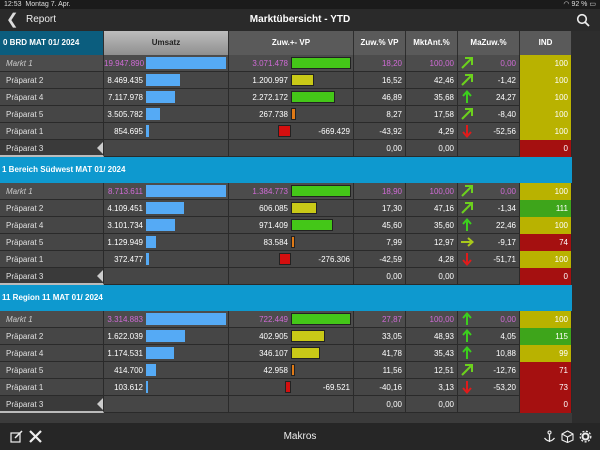  I want to click on anchor-icon, so click(549, 436).